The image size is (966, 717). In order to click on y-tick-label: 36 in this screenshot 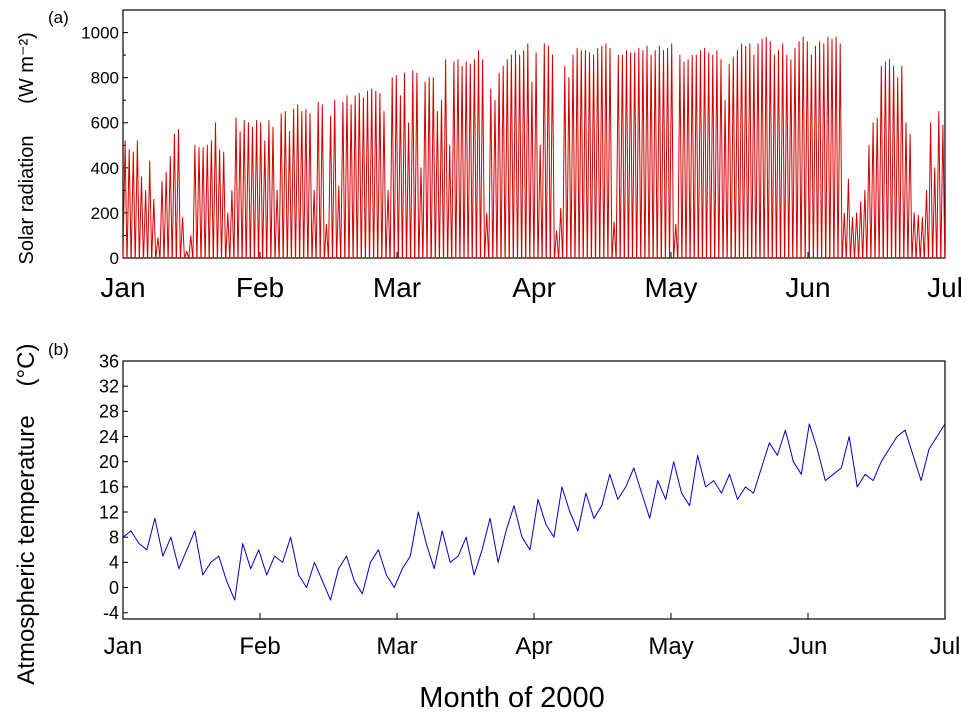, I will do `click(109, 361)`.